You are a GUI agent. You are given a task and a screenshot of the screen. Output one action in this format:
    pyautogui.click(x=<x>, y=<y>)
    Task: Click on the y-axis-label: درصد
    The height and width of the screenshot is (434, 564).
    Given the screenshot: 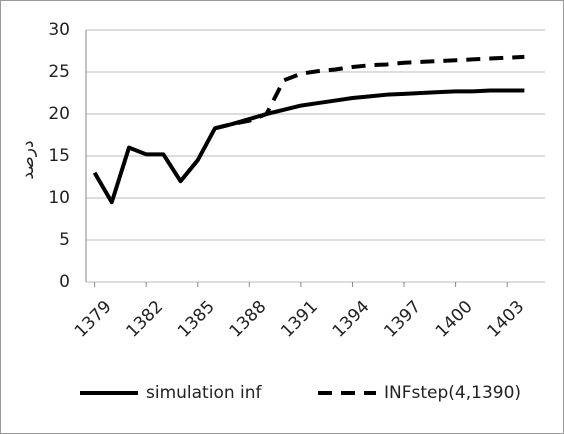 What is the action you would take?
    pyautogui.click(x=28, y=159)
    